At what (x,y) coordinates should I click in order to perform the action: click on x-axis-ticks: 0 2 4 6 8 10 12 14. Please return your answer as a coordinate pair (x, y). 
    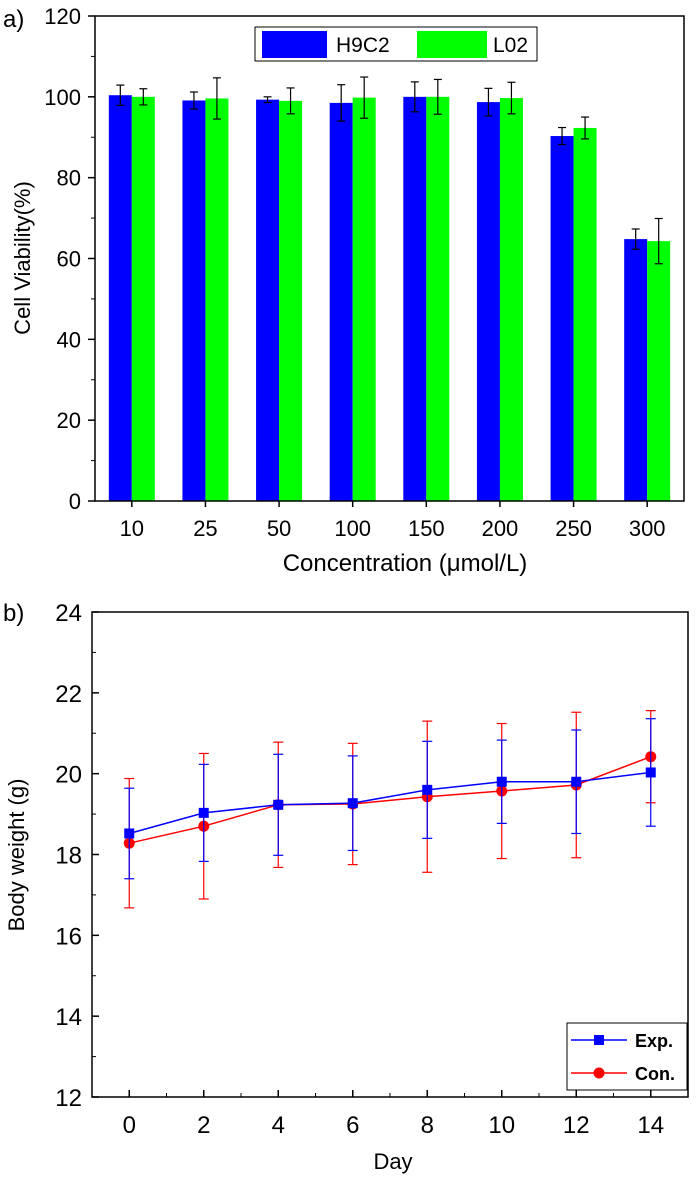
    Looking at the image, I should click on (393, 1114).